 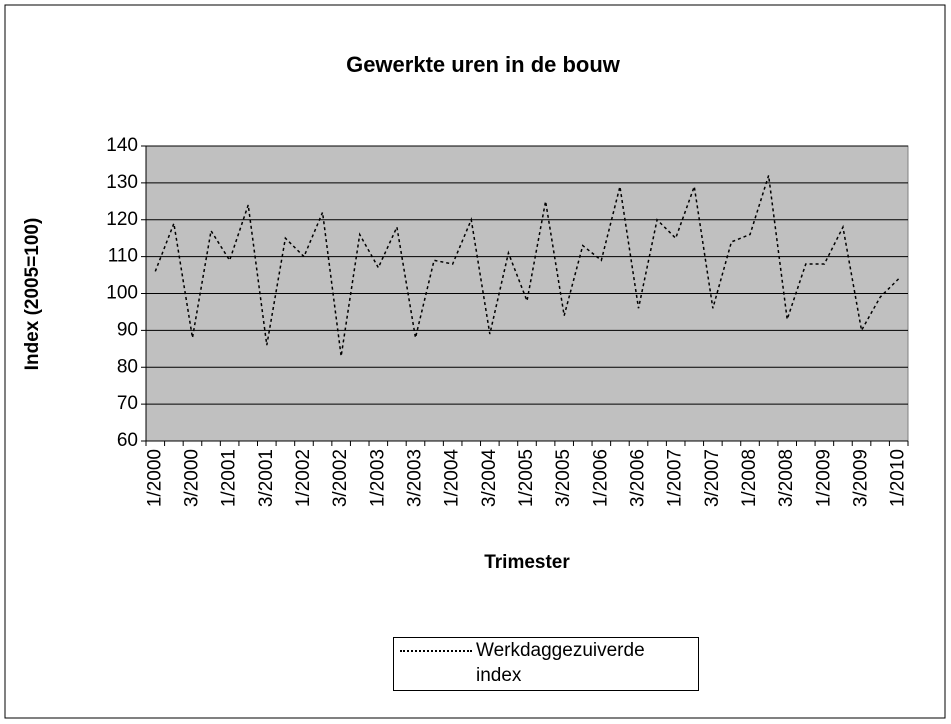 What do you see at coordinates (191, 478) in the screenshot?
I see `x-tick-label: 3/2000` at bounding box center [191, 478].